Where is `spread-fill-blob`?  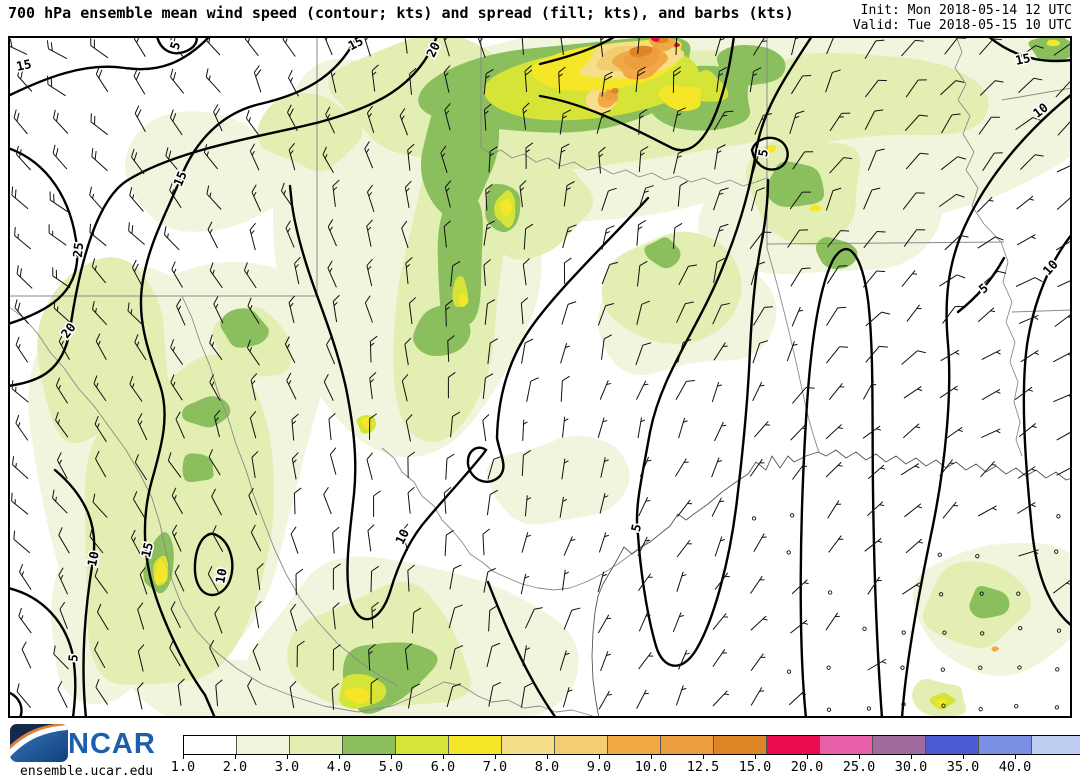 spread-fill-blob is located at coordinates (161, 572).